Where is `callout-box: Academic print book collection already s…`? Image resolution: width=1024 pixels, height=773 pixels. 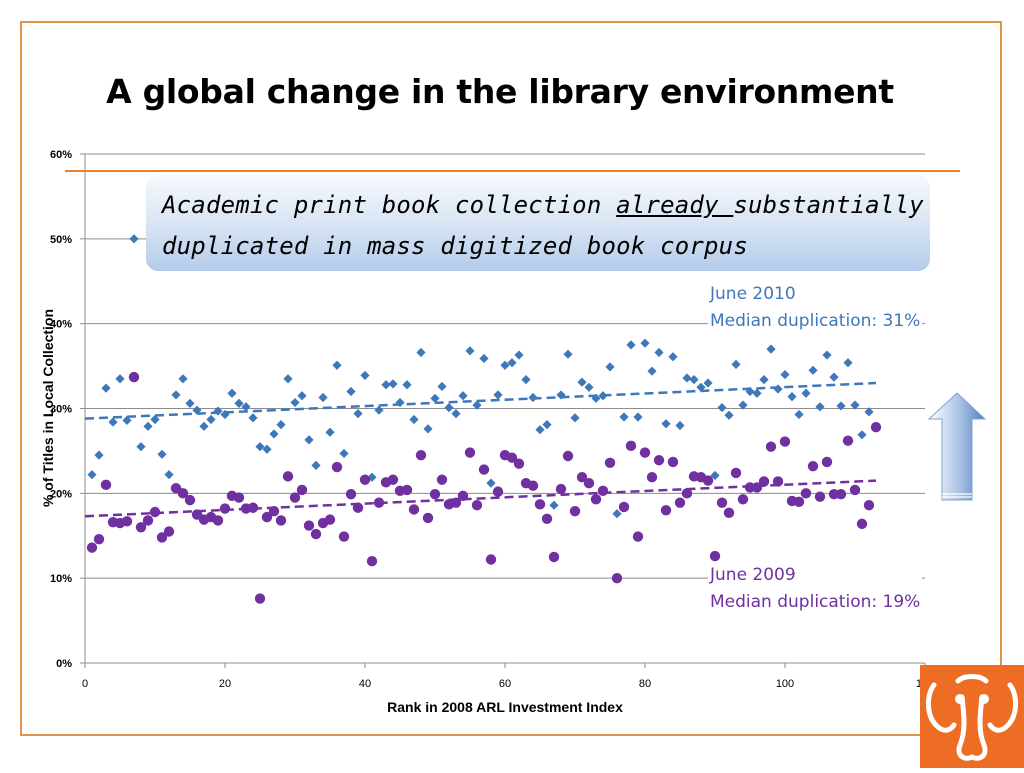
callout-box: Academic print book collection already s… is located at coordinates (538, 223).